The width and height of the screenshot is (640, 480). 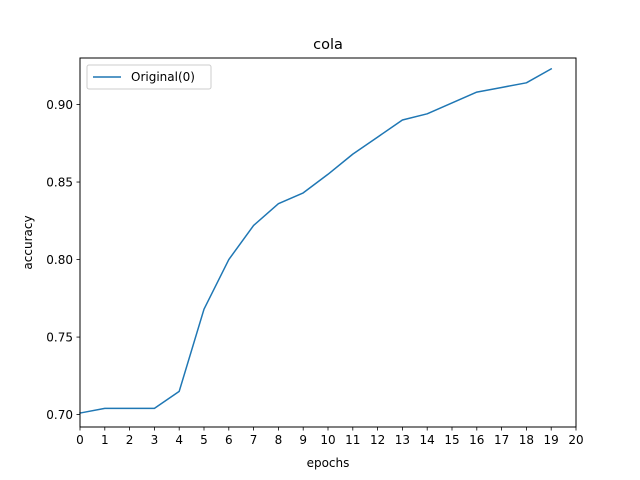 What do you see at coordinates (155, 440) in the screenshot?
I see `x-tick-label: 3` at bounding box center [155, 440].